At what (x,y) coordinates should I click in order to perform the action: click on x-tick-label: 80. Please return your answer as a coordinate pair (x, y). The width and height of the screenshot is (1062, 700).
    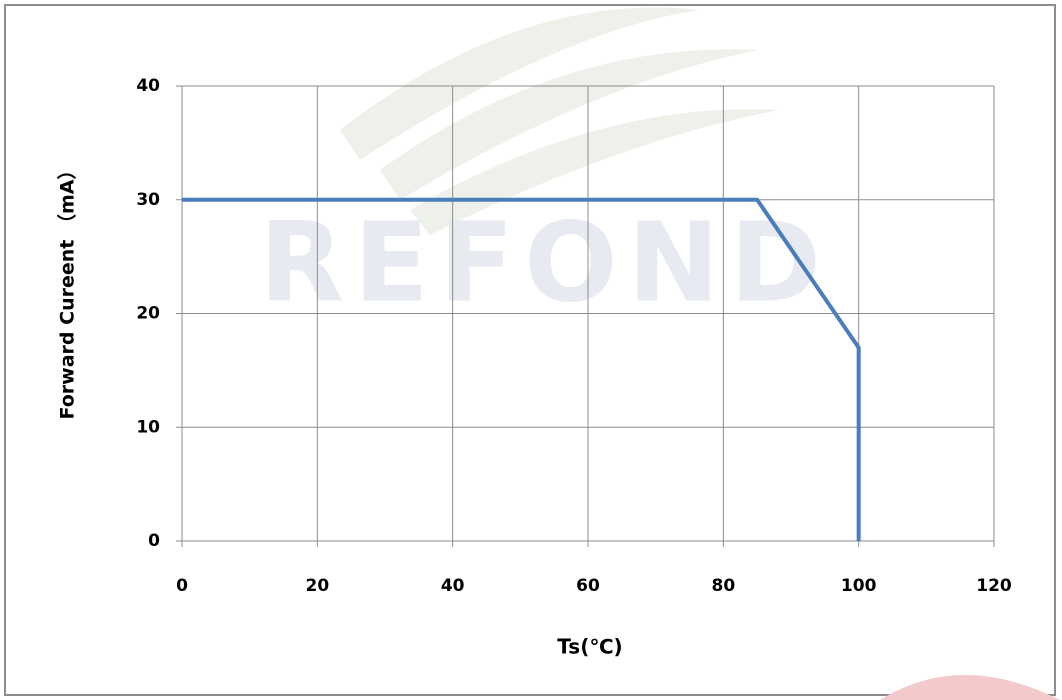
    Looking at the image, I should click on (723, 586).